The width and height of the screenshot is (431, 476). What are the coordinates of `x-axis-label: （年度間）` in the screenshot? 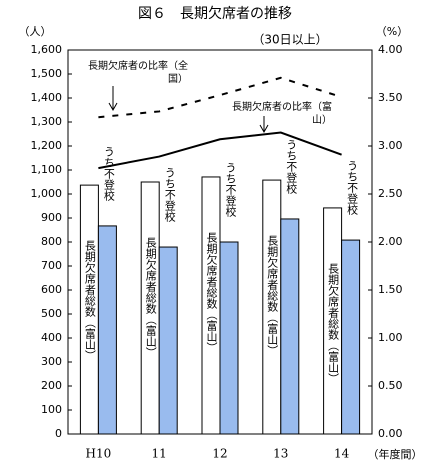 It's located at (395, 454).